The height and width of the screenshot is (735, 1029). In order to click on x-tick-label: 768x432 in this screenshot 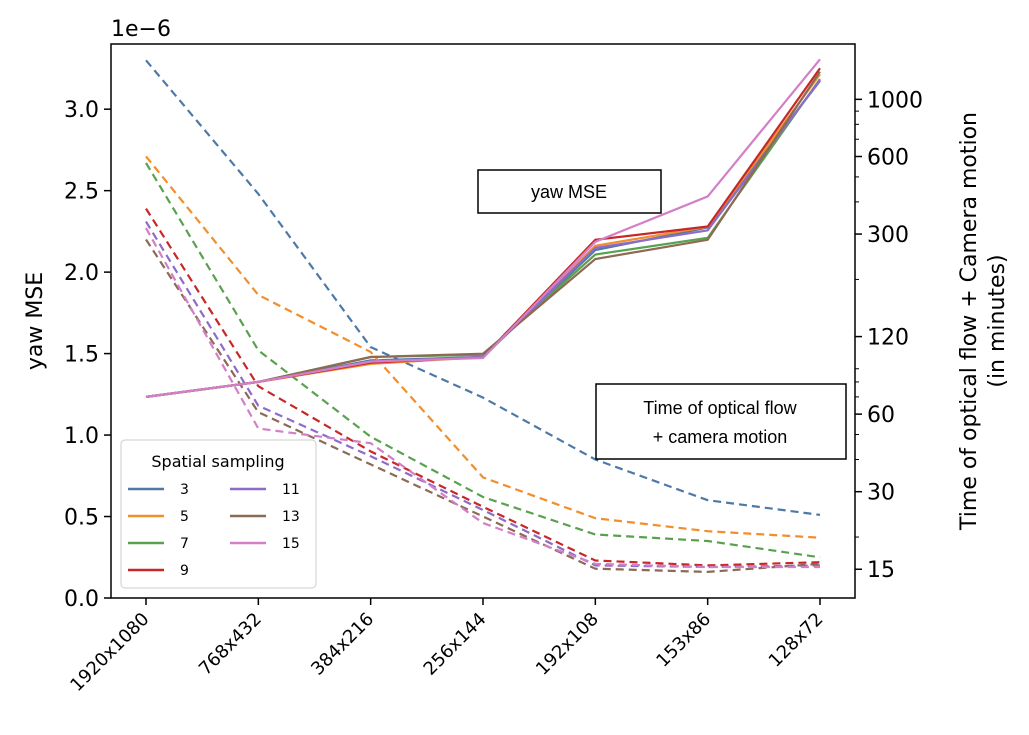, I will do `click(230, 644)`.